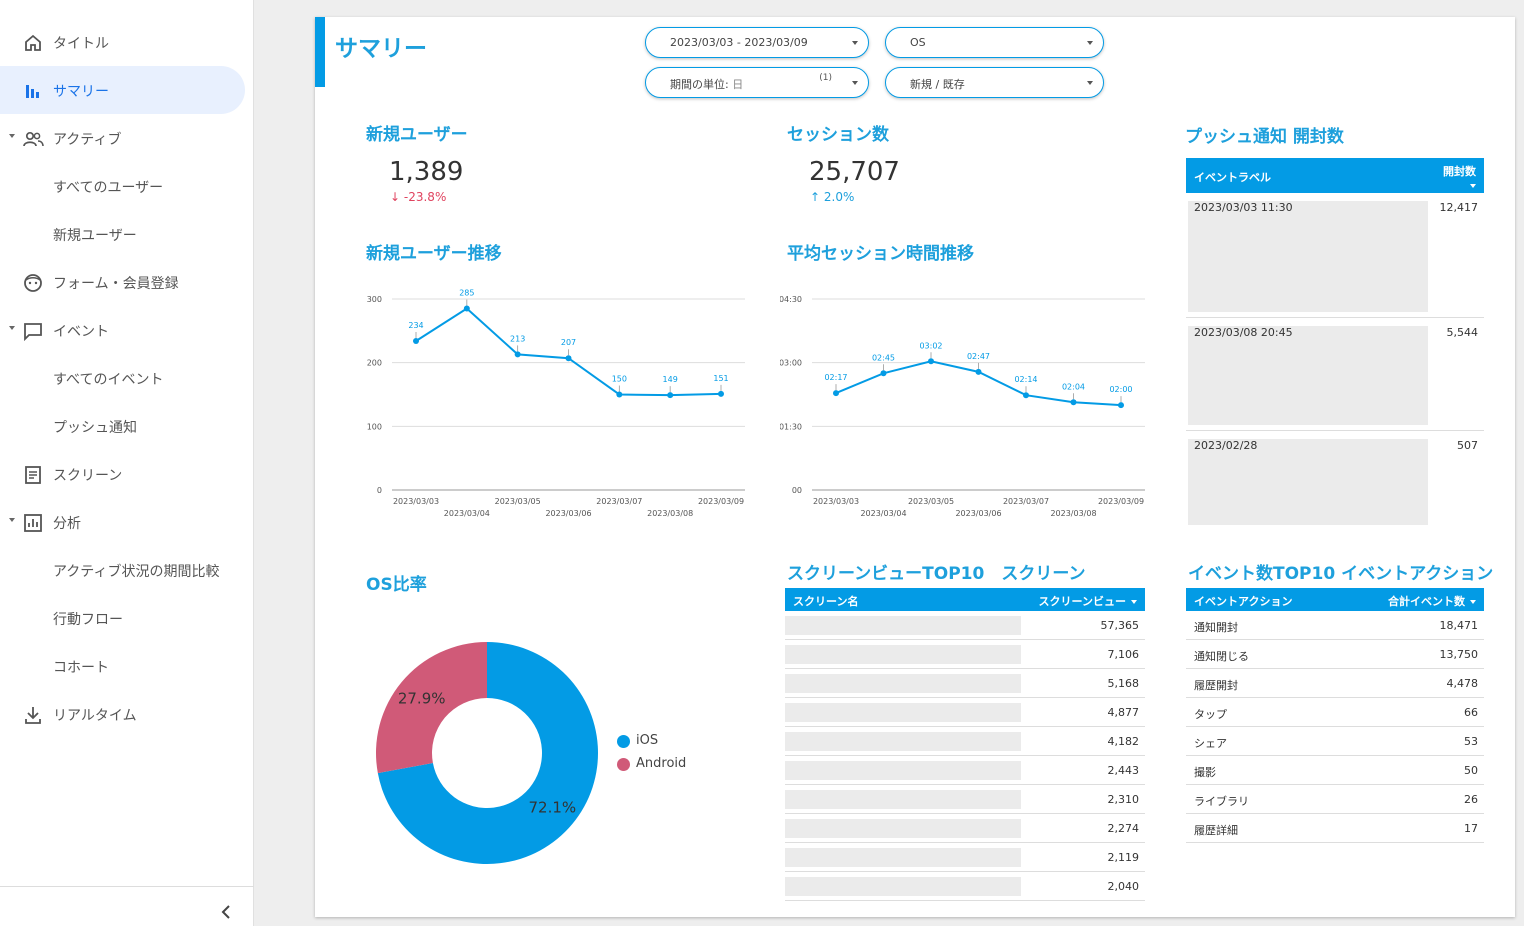 The height and width of the screenshot is (926, 1524). Describe the element at coordinates (1123, 683) in the screenshot. I see `screen-view-count: 5,168` at that location.